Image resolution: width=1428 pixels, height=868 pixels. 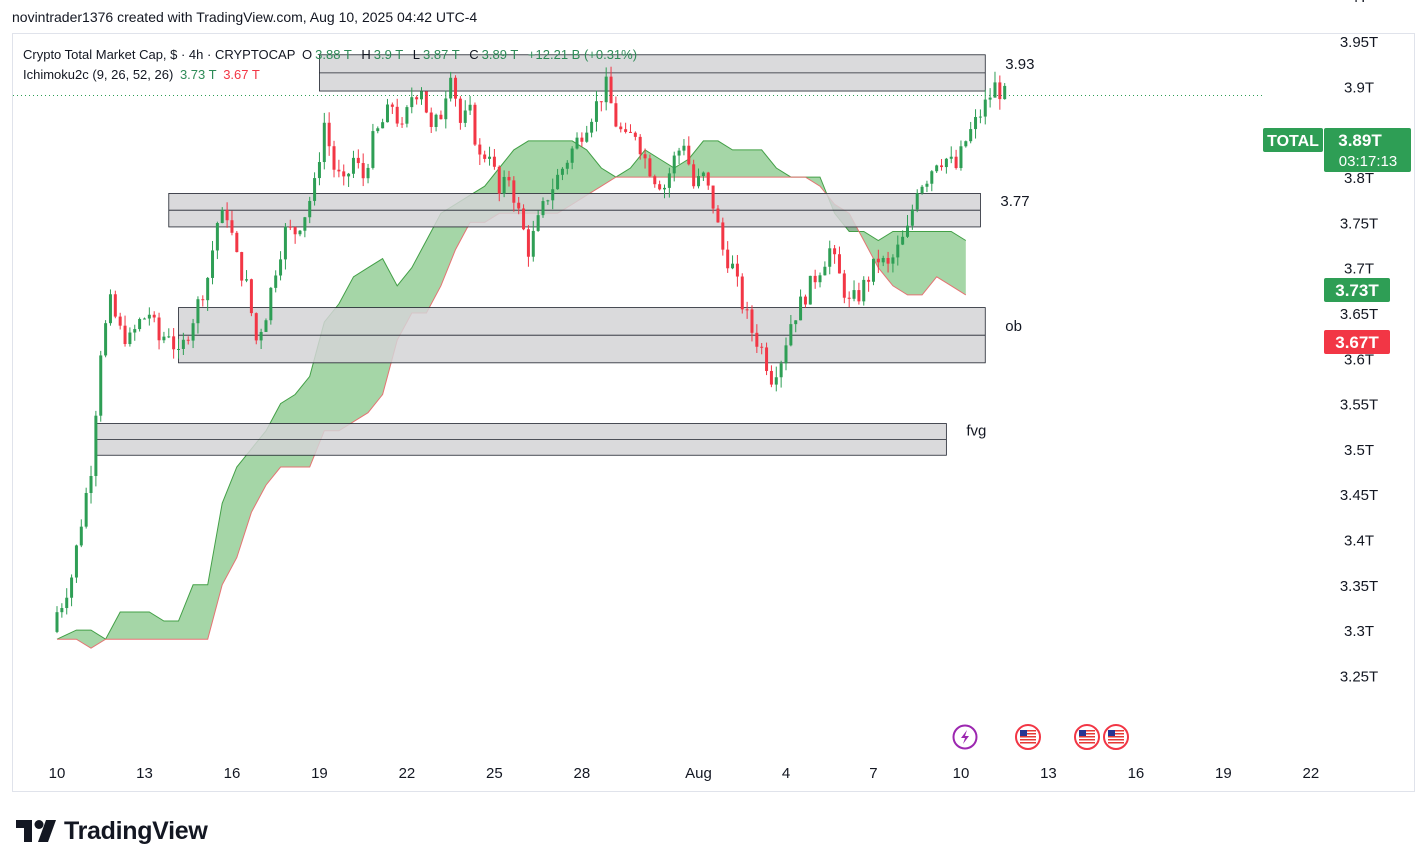 What do you see at coordinates (98, 74) in the screenshot?
I see `indicator-name: Ichimoku2c (9, 26, 52, 26)` at bounding box center [98, 74].